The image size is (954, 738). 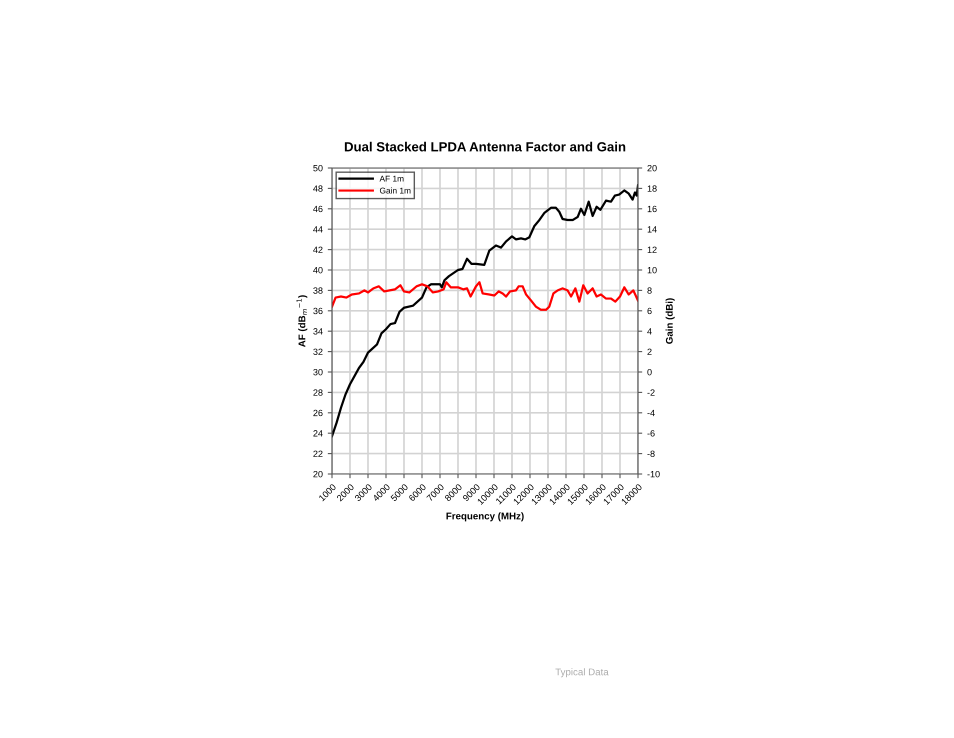 I want to click on y-tick-label: 26, so click(x=318, y=413).